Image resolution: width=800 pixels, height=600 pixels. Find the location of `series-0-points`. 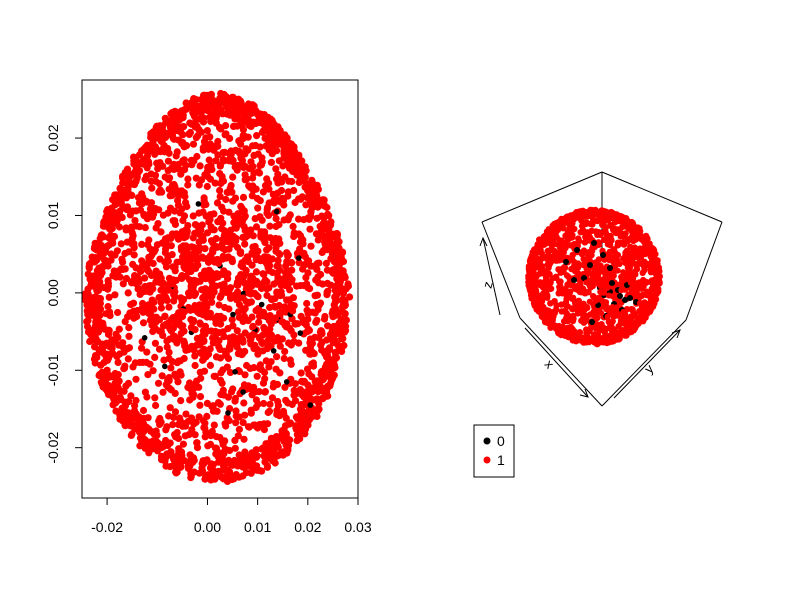

series-0-points is located at coordinates (224, 308).